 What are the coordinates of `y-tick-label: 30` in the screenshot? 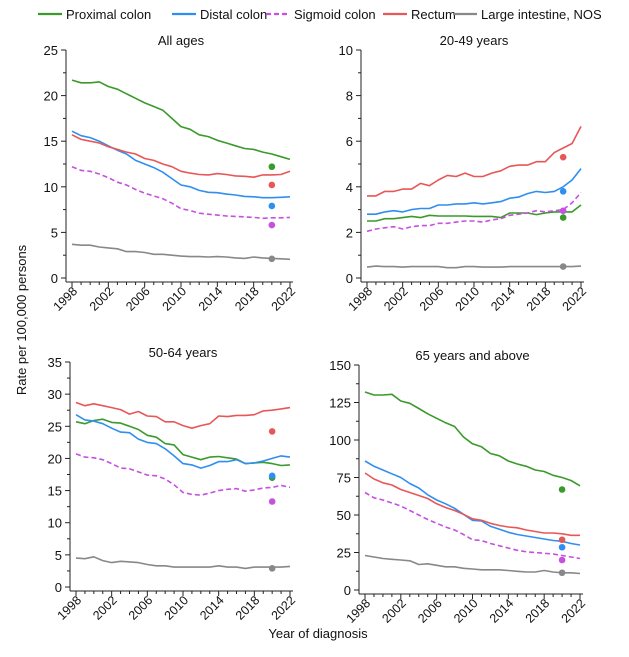 It's located at (55, 394).